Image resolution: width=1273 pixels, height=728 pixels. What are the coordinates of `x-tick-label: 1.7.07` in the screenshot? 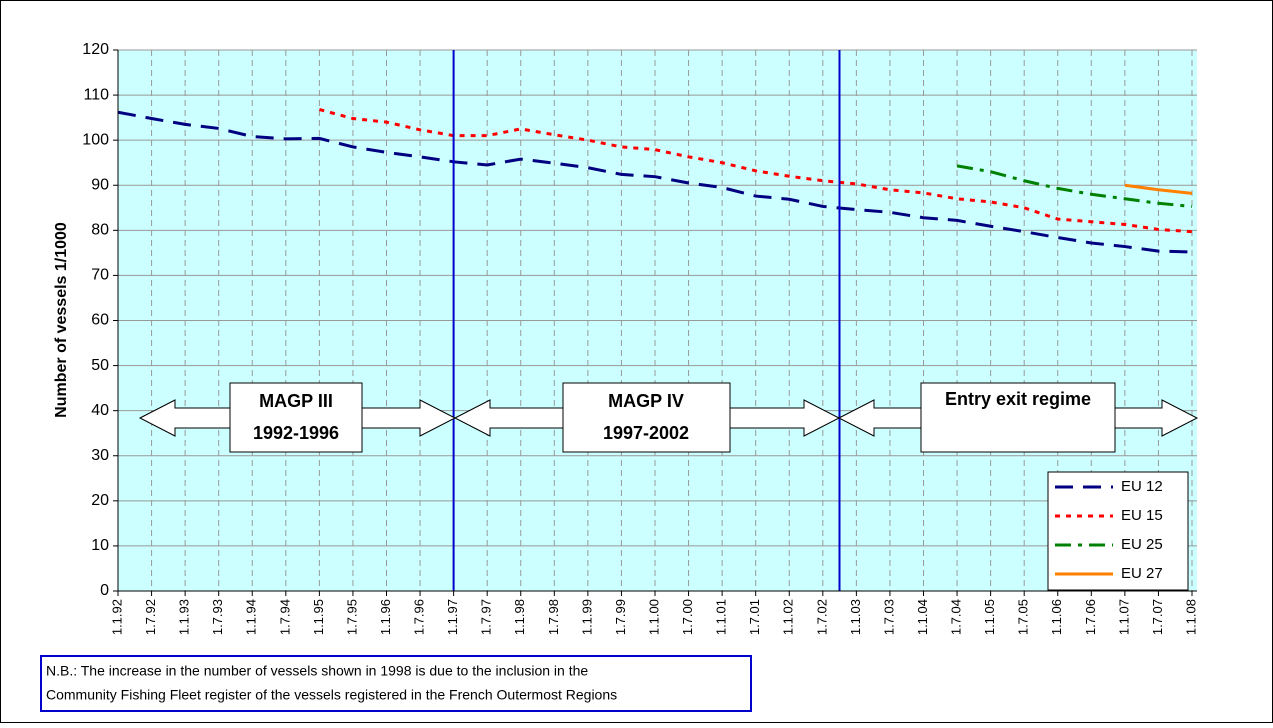 It's located at (1157, 617).